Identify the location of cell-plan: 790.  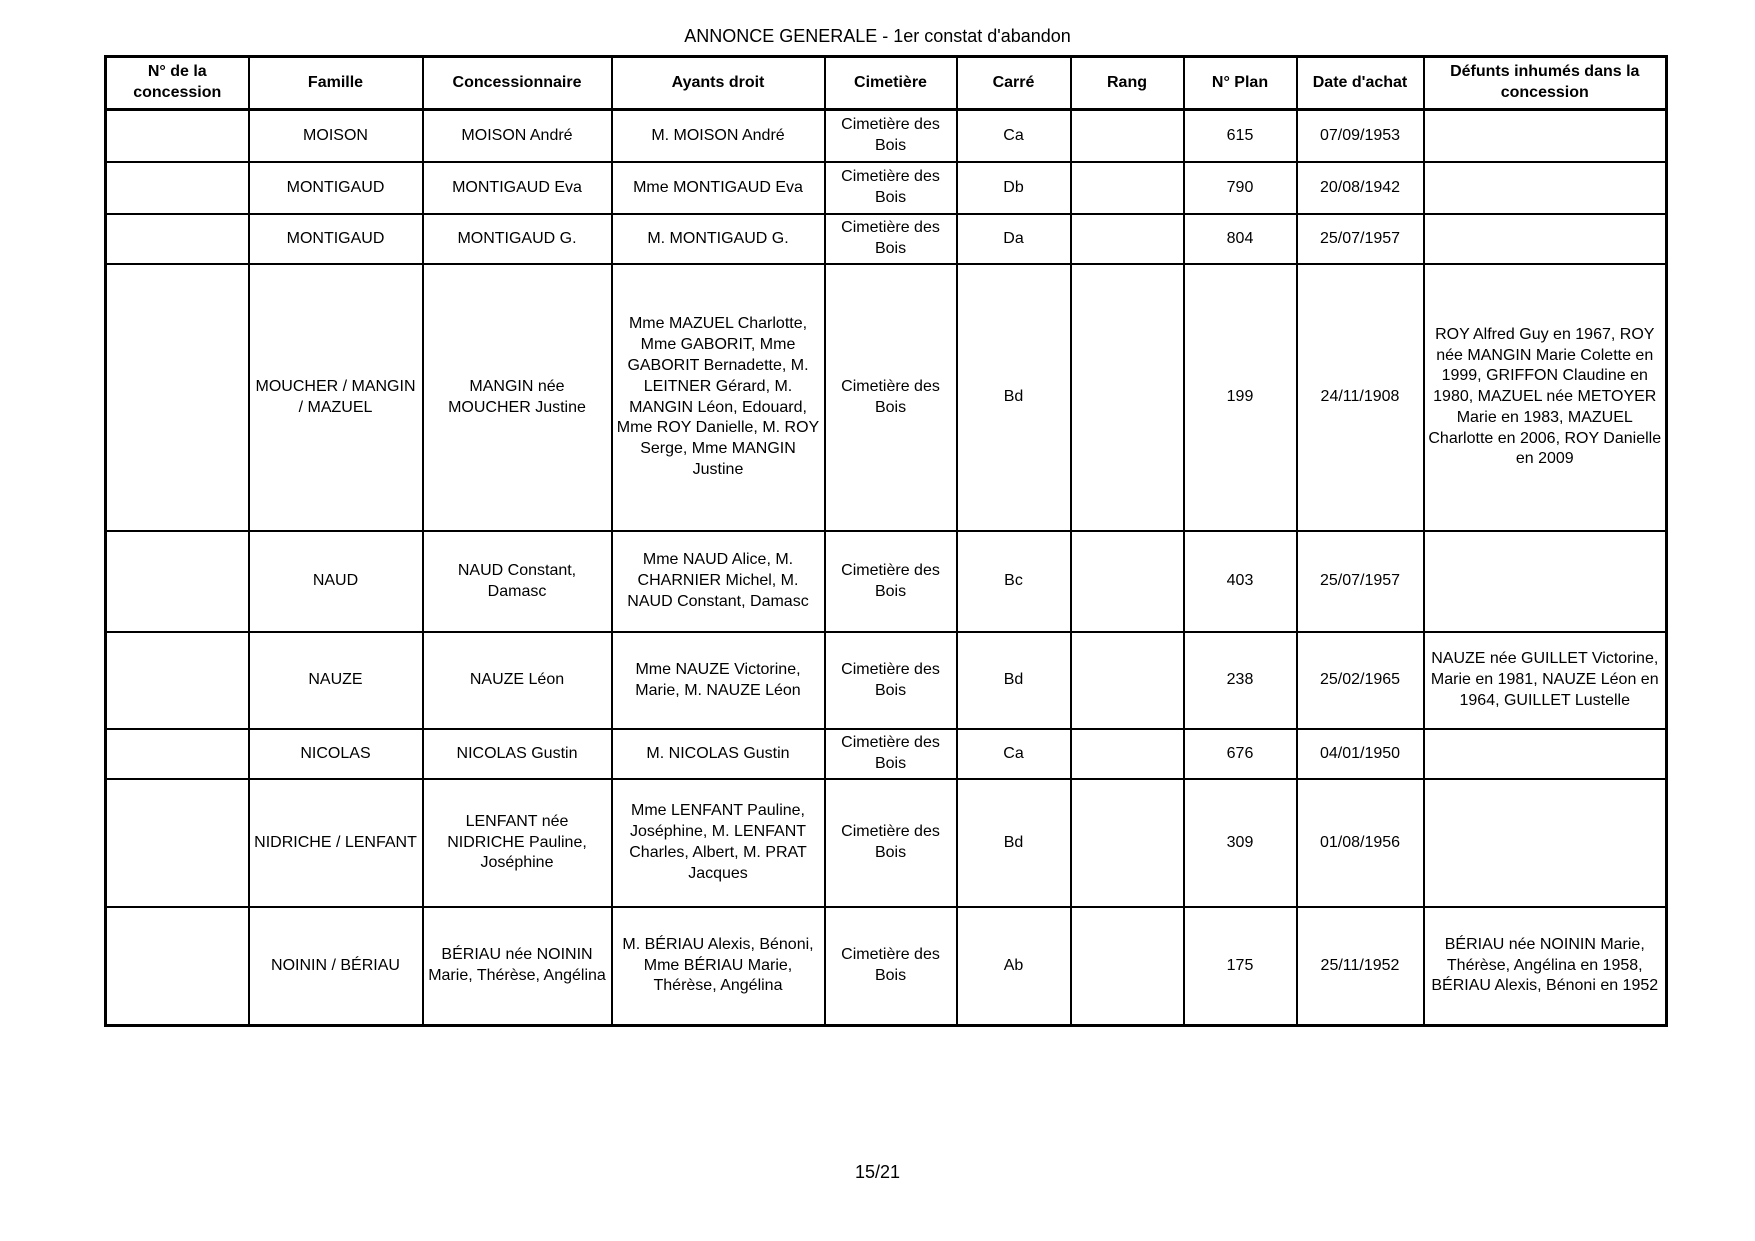
(1240, 188).